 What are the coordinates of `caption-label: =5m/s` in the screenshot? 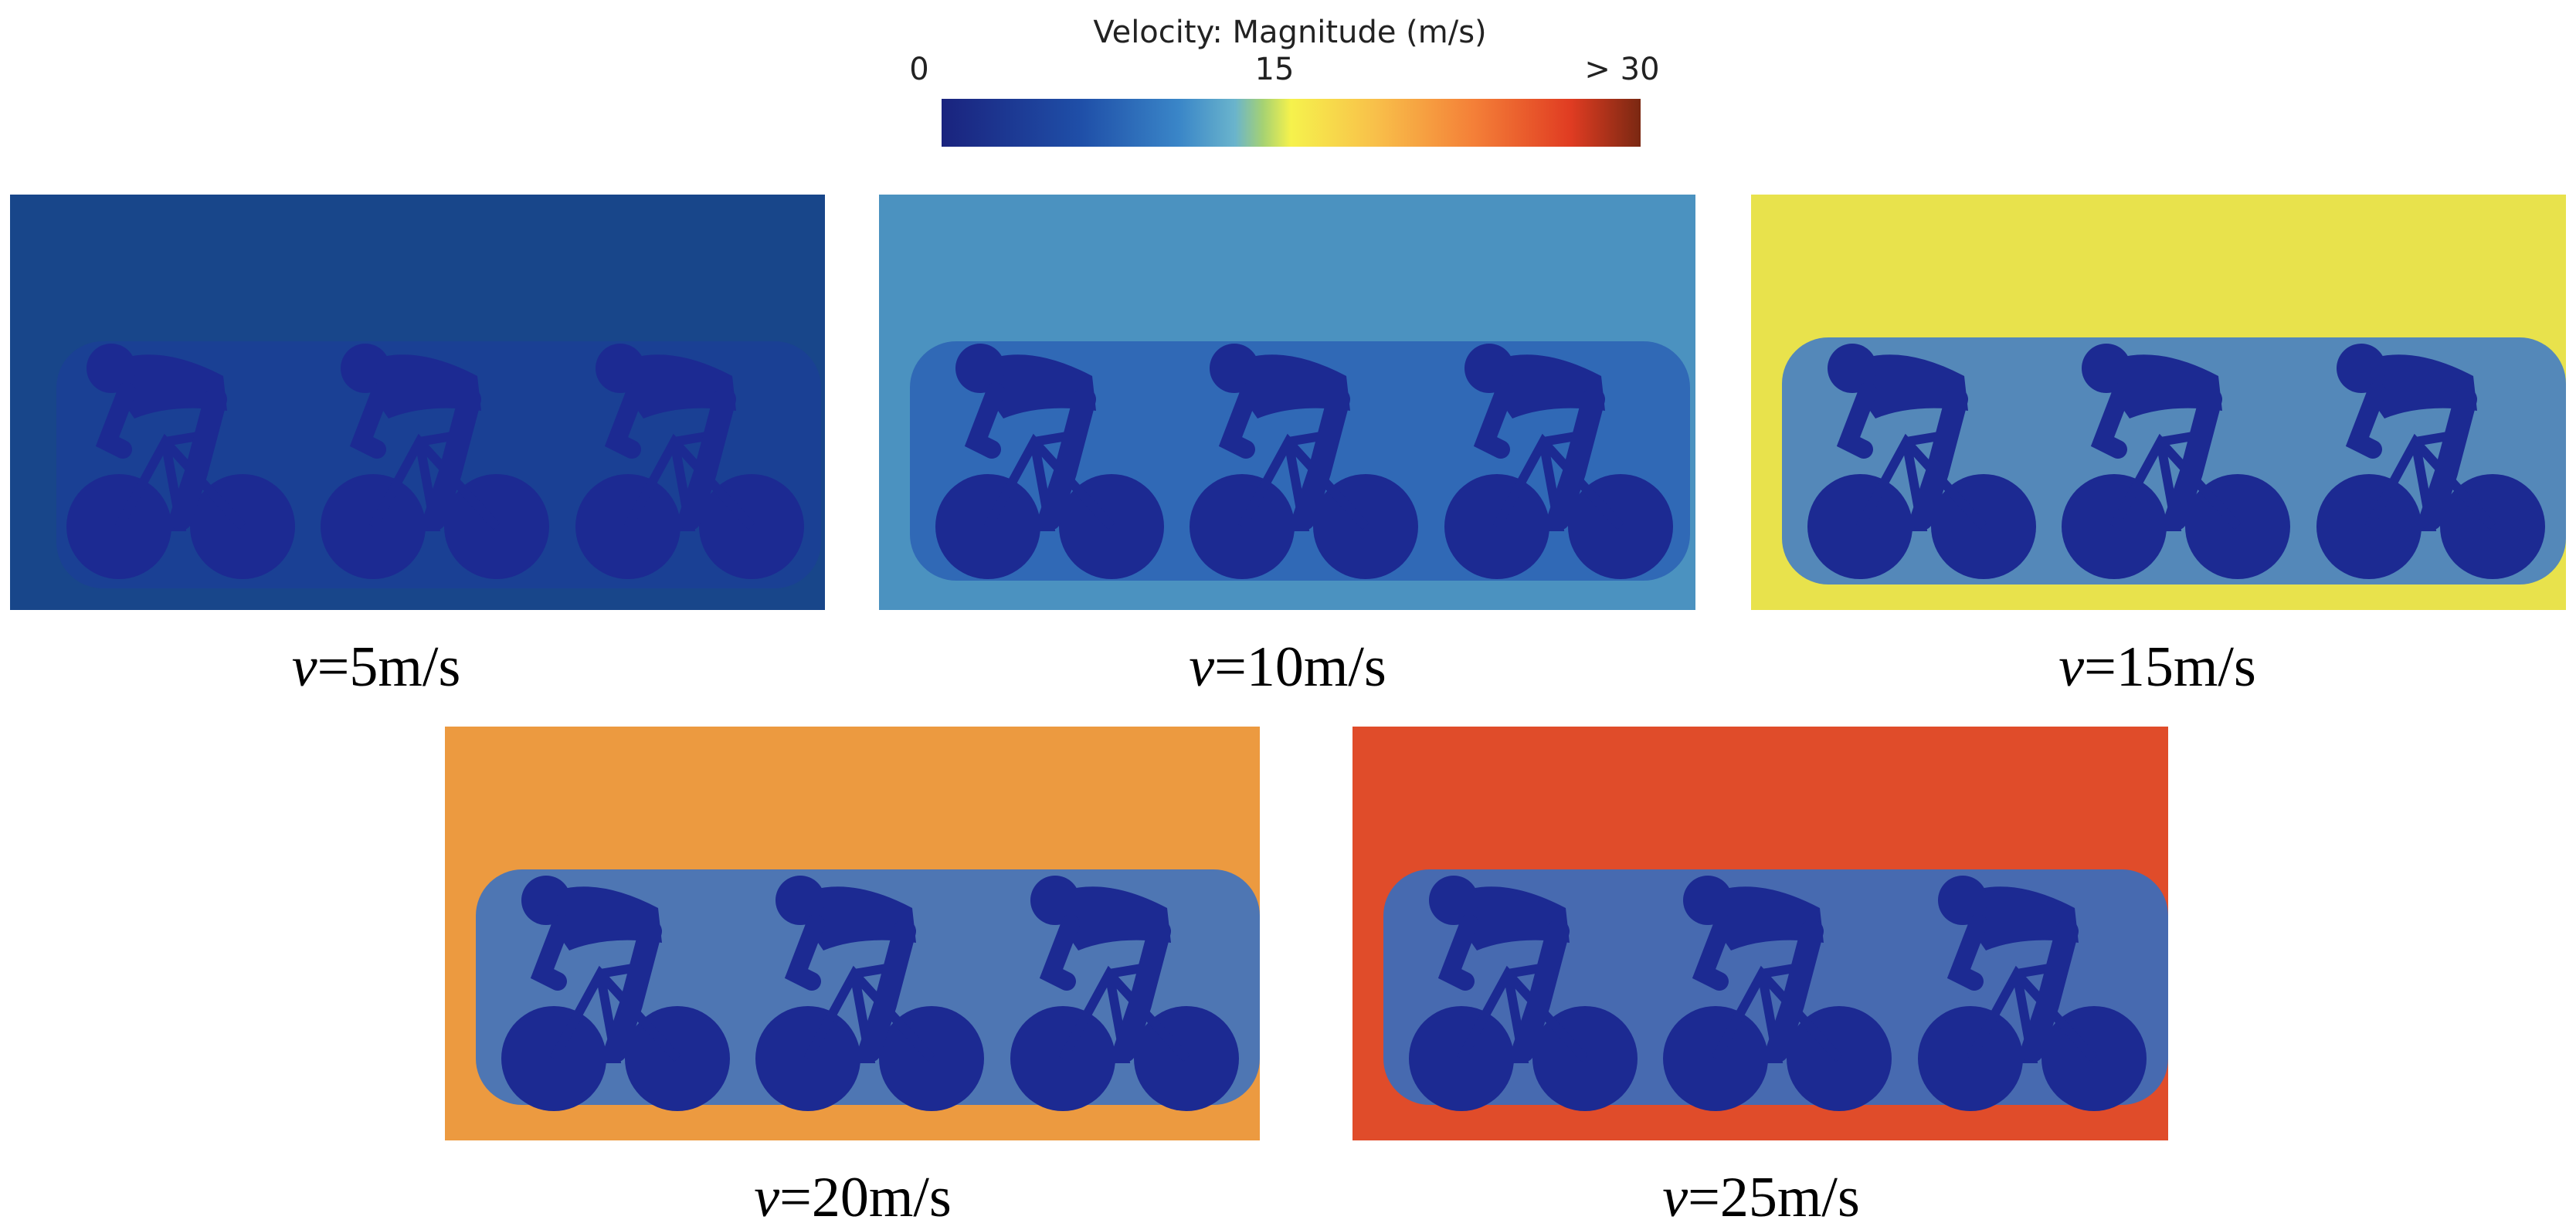 It's located at (389, 667).